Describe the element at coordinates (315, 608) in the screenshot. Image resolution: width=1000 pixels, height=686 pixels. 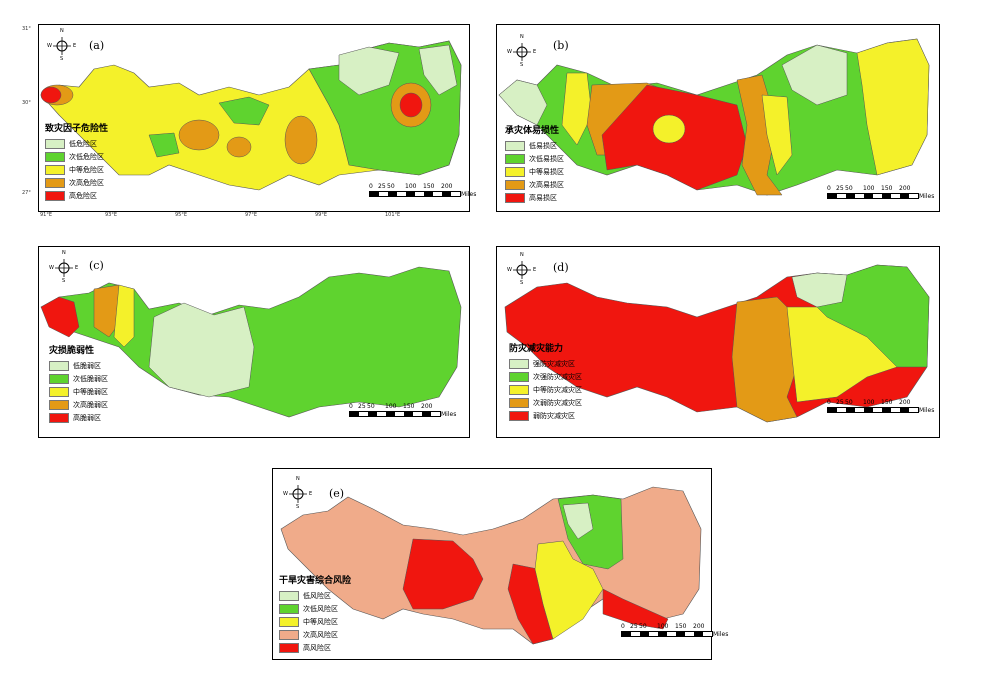
I see `legend-row: 次低风险区` at that location.